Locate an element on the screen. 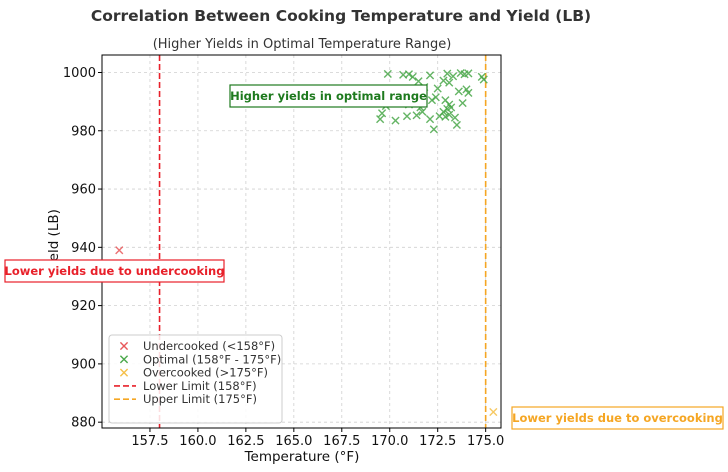  annotation-overcooking: Lower yields due to overcooking is located at coordinates (617, 418).